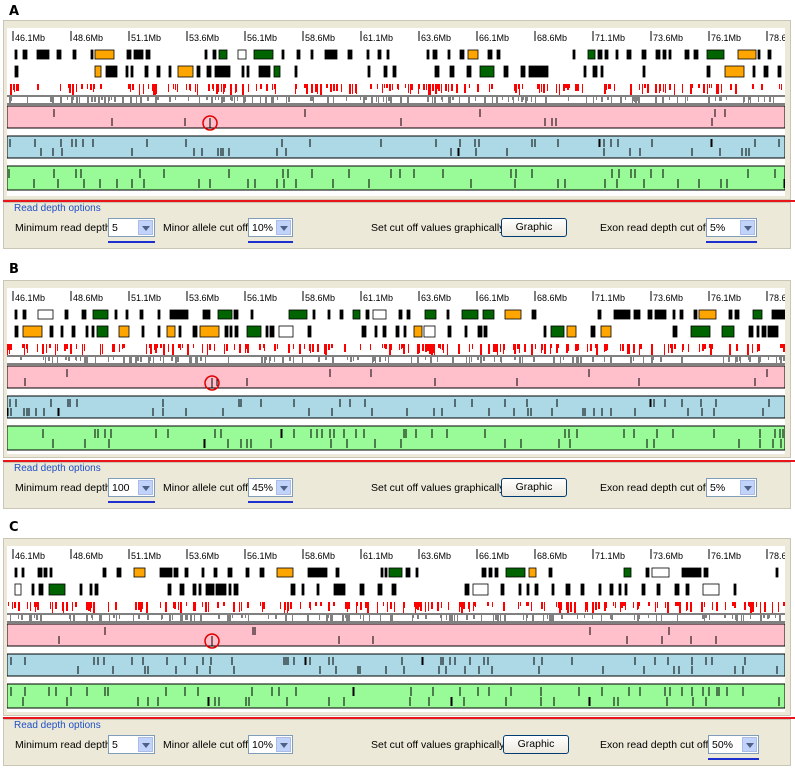  What do you see at coordinates (57, 468) in the screenshot?
I see `read-depth-options-title: Read depth options` at bounding box center [57, 468].